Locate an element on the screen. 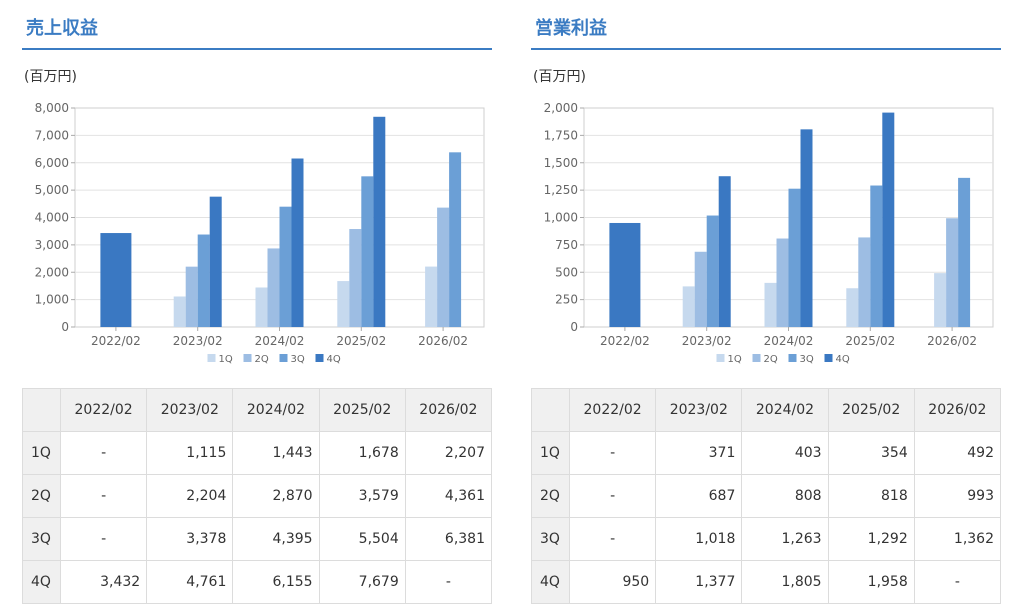 This screenshot has height=616, width=1024. table-cell: 1,115 is located at coordinates (190, 453).